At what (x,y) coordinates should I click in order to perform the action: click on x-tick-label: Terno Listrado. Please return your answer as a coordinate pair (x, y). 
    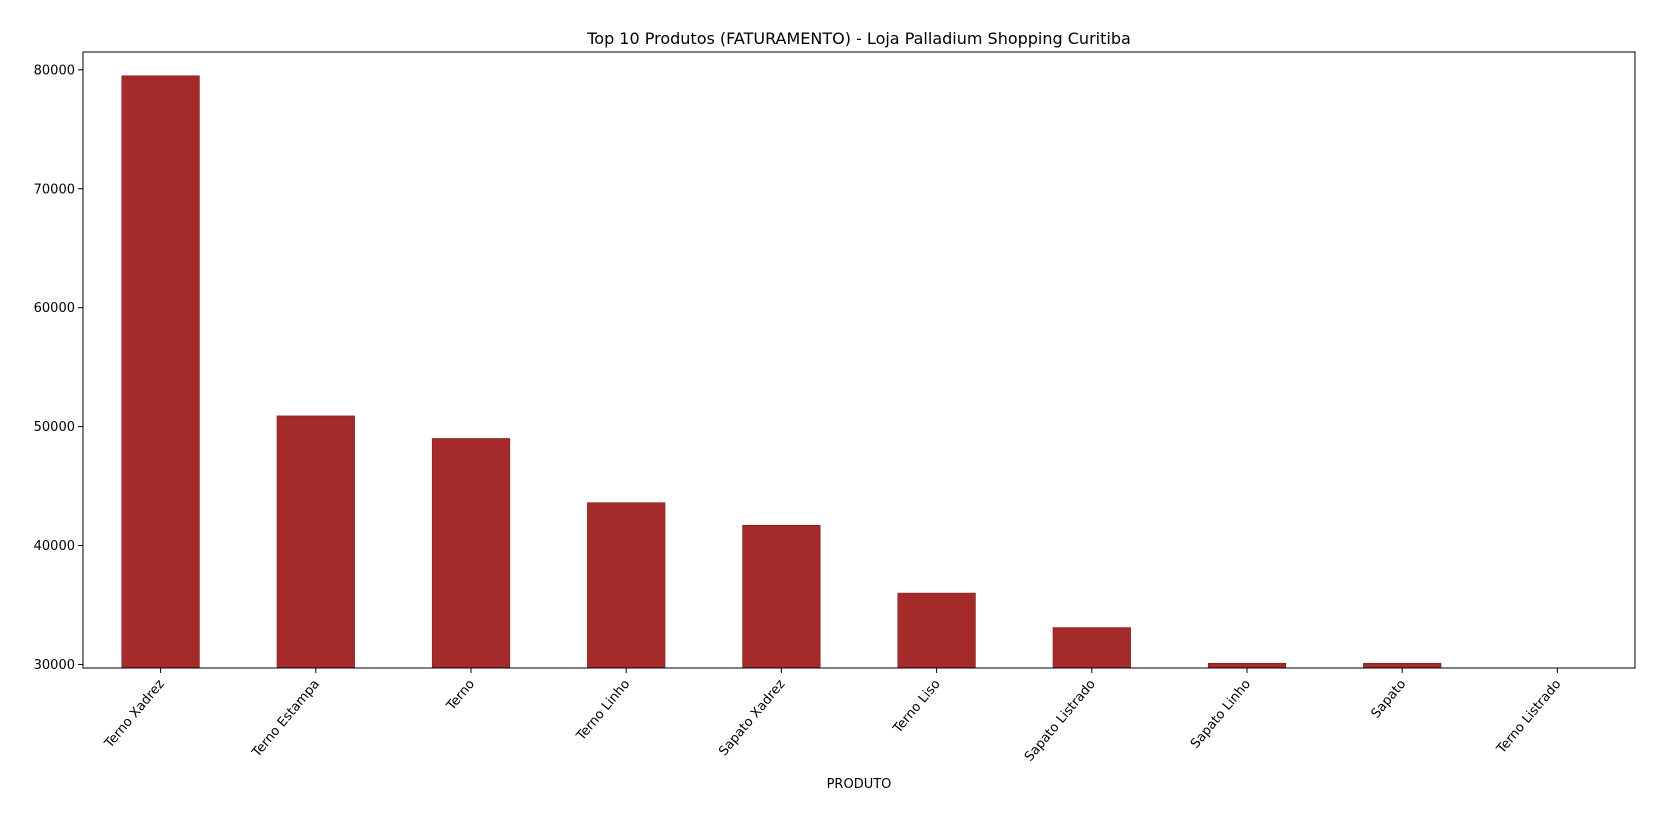
    Looking at the image, I should click on (1529, 717).